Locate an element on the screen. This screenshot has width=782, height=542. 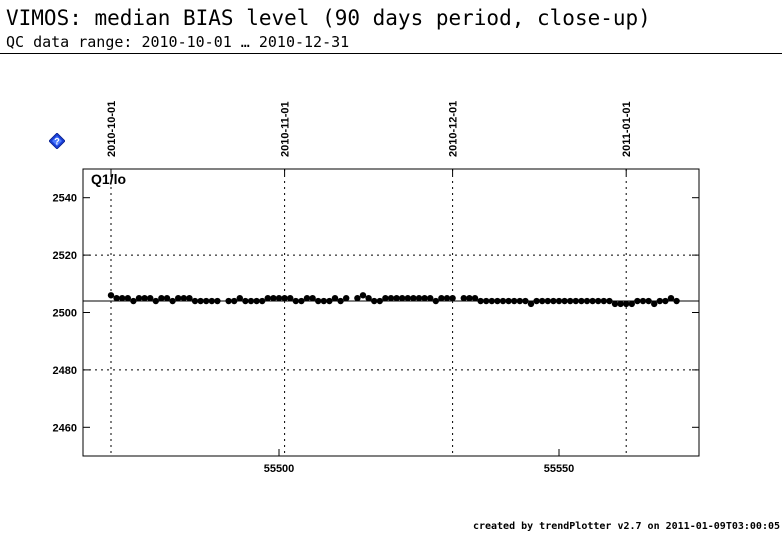
points-layer is located at coordinates (393, 300).